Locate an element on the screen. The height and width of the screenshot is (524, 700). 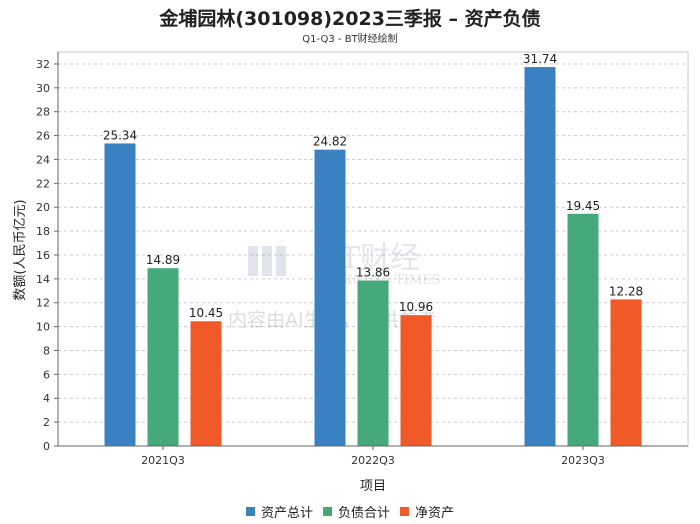
y-tick-label: 22 is located at coordinates (43, 183).